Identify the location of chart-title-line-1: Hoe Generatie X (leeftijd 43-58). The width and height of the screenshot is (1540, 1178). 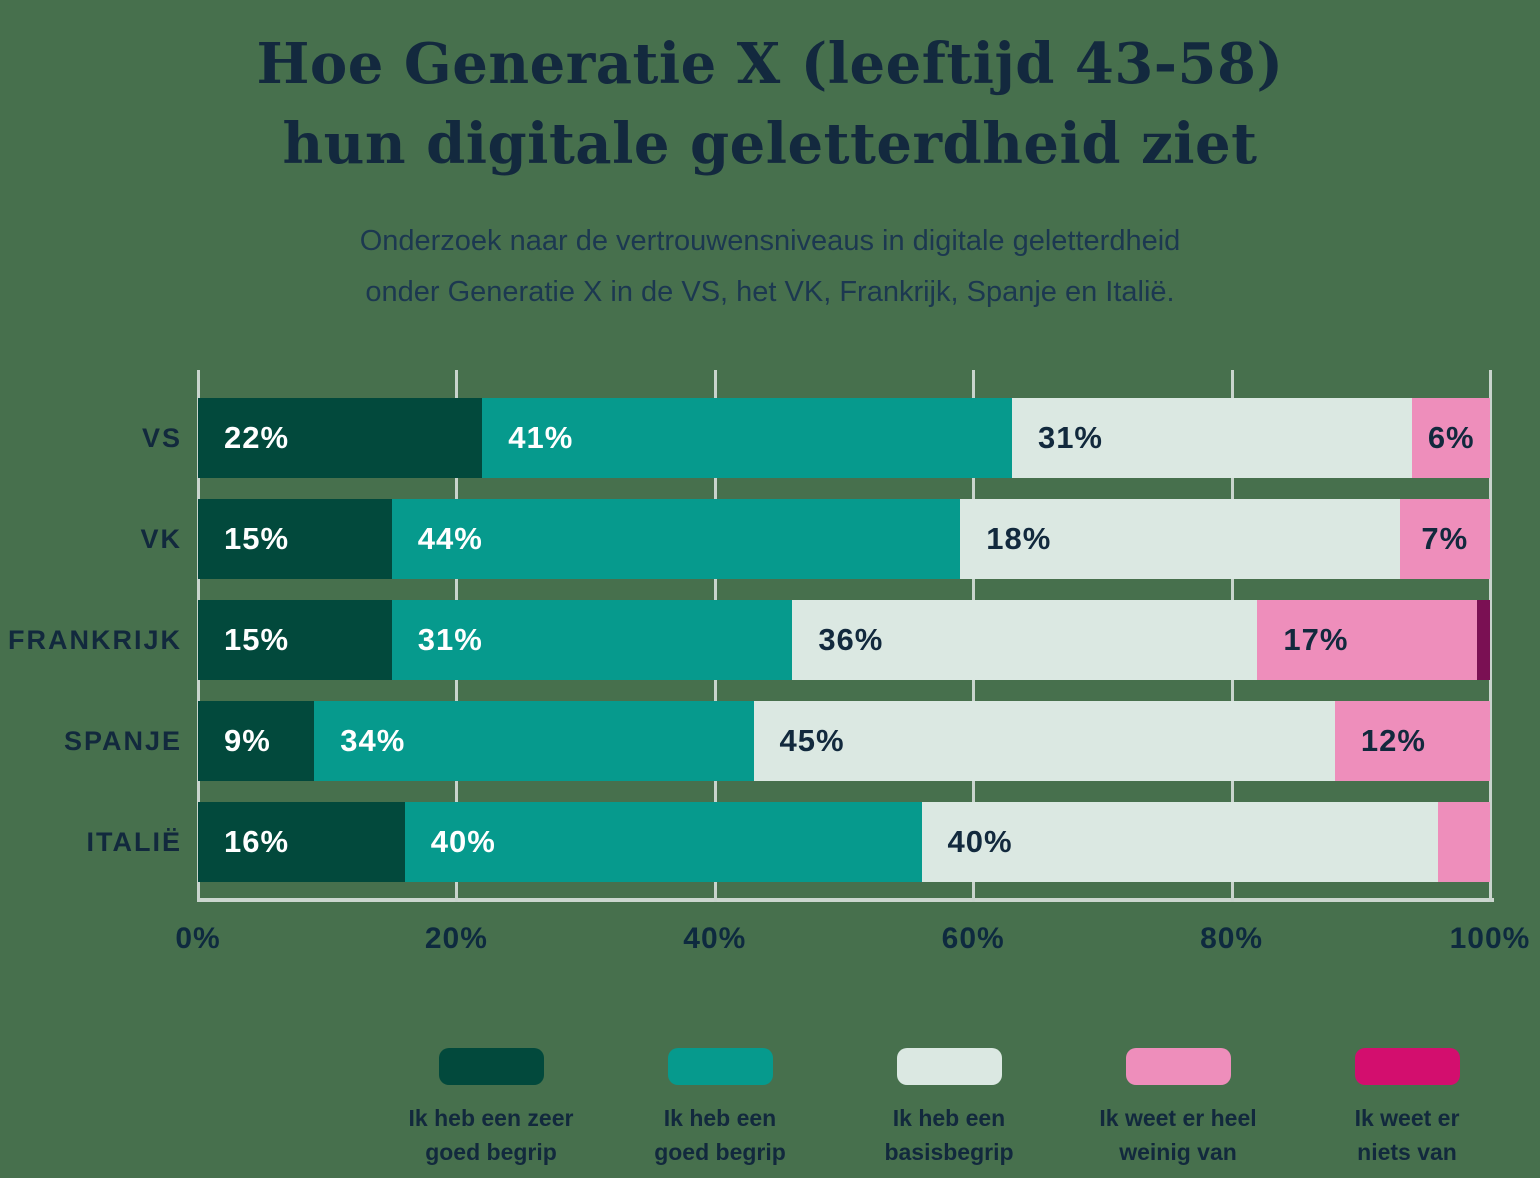
(770, 64).